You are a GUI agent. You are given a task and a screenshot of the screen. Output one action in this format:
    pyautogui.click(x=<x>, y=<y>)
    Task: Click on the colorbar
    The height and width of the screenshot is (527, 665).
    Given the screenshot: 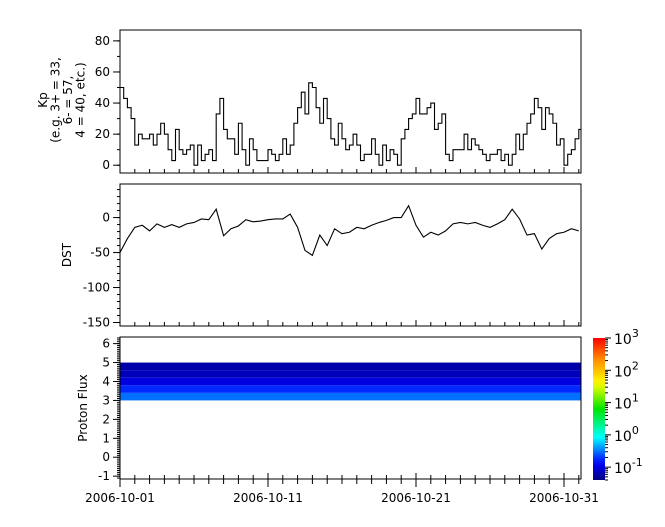 What is the action you would take?
    pyautogui.click(x=599, y=409)
    